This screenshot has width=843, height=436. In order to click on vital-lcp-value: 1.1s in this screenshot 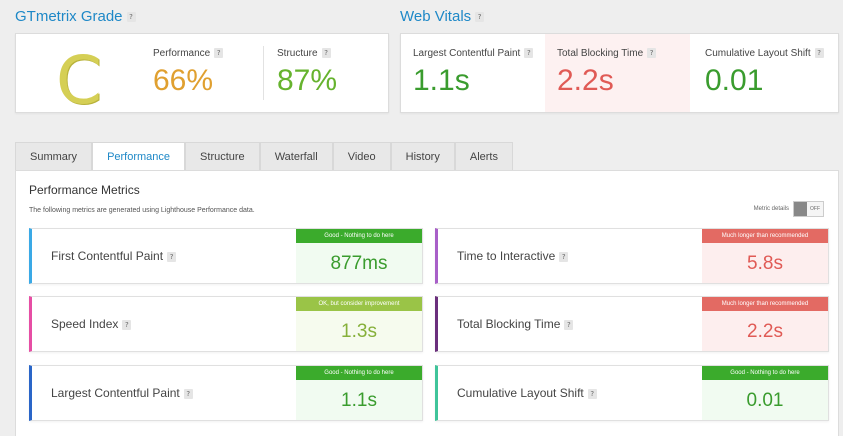, I will do `click(441, 80)`.